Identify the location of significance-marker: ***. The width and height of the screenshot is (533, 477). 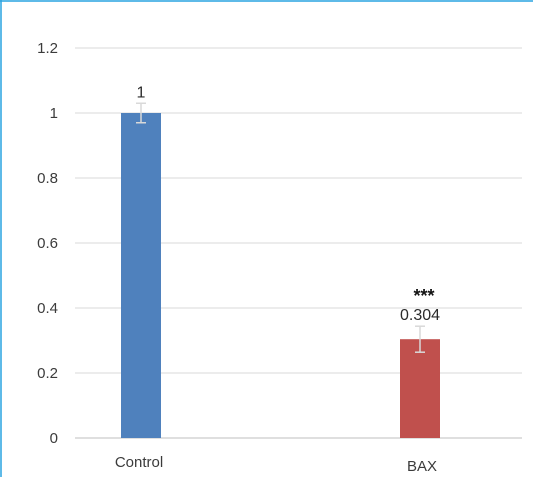
(423, 296).